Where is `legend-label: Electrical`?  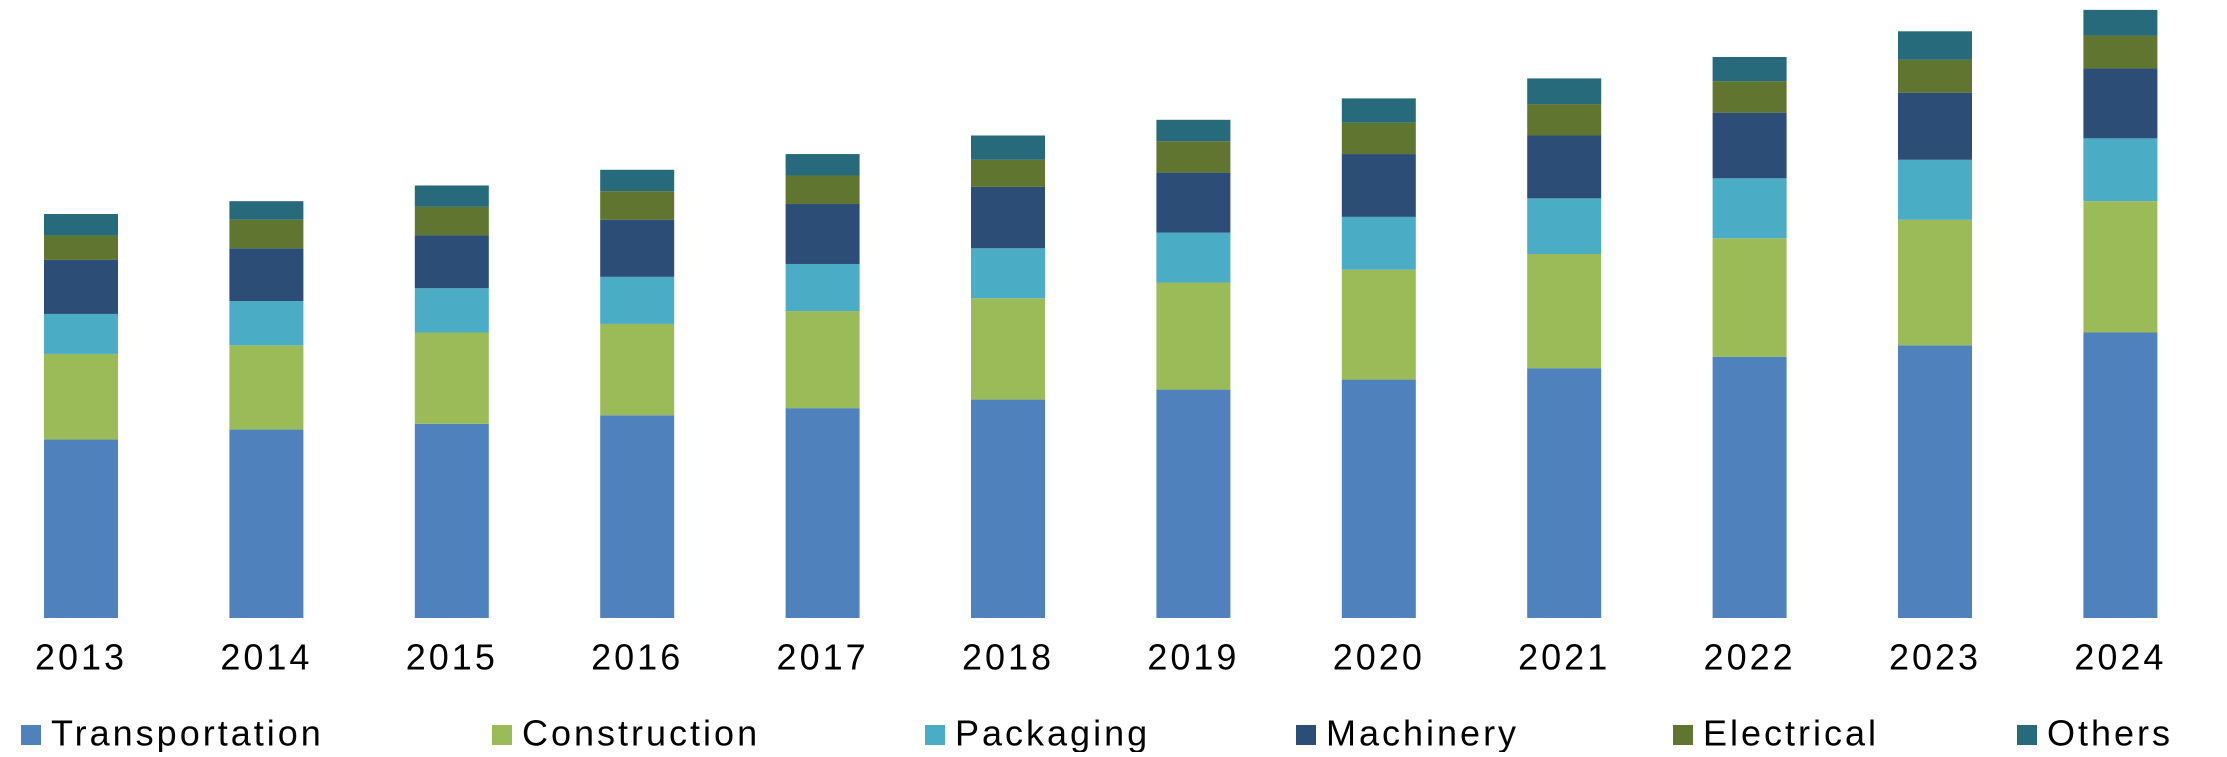 legend-label: Electrical is located at coordinates (1791, 732).